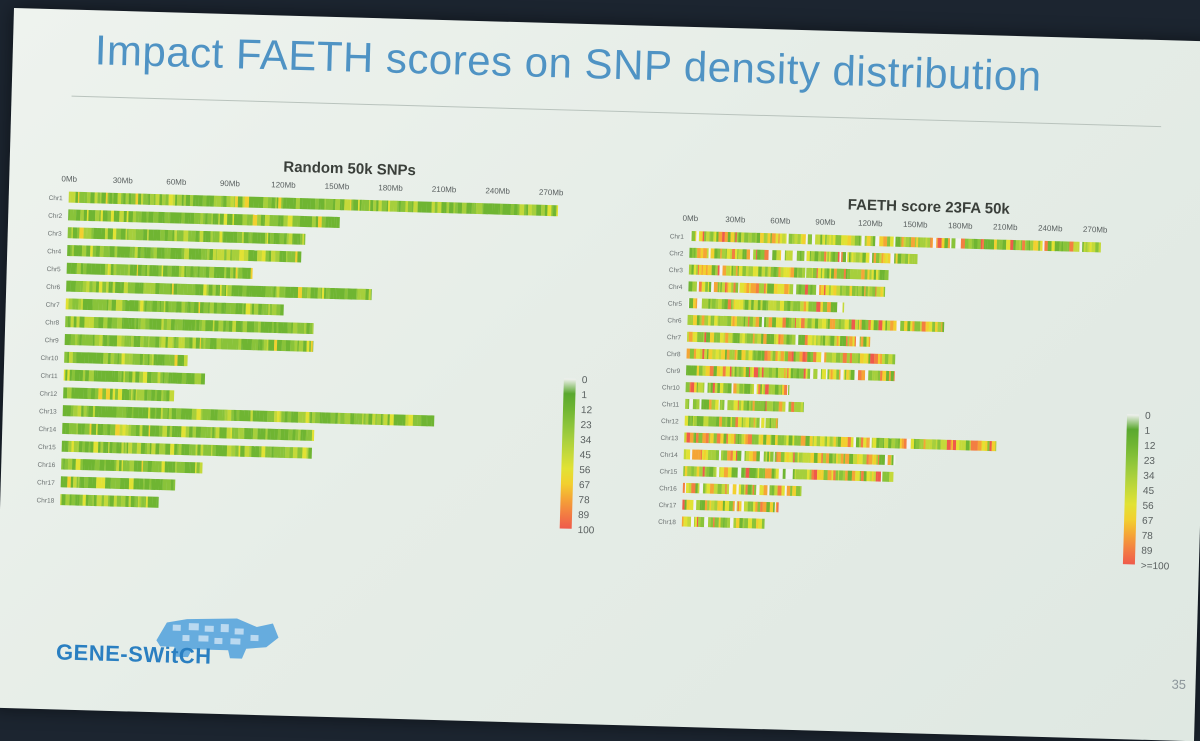  What do you see at coordinates (48, 394) in the screenshot?
I see `chromosome-label: Chr12` at bounding box center [48, 394].